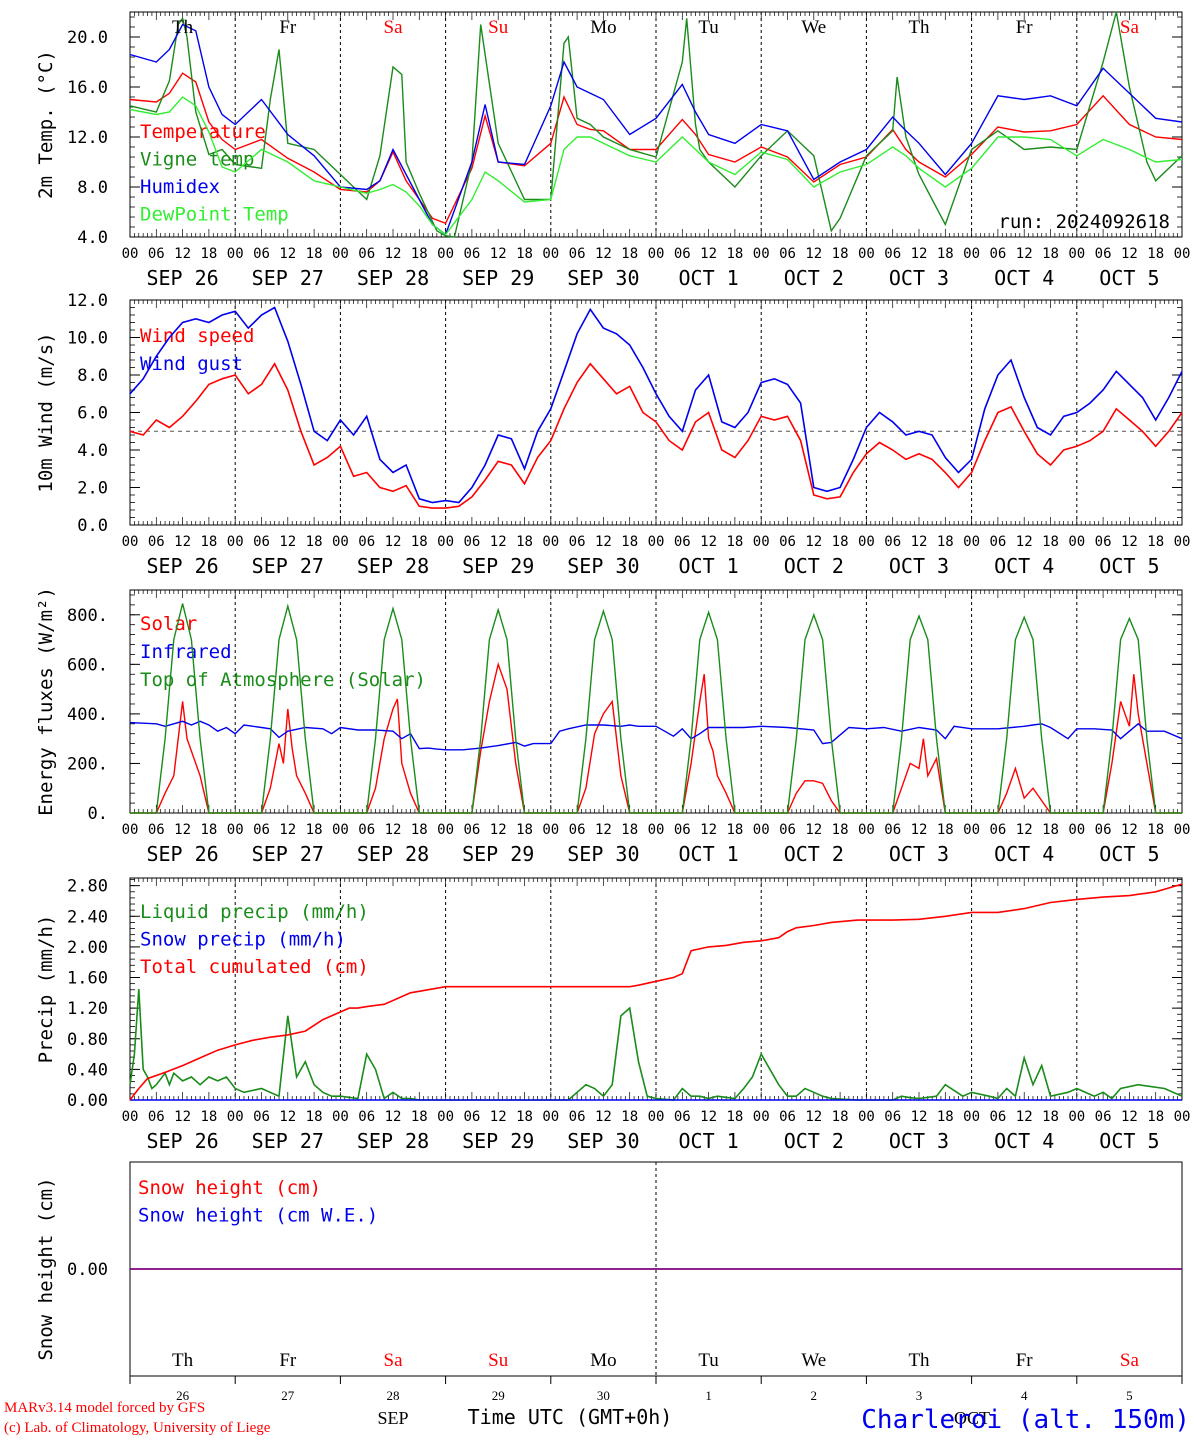 This screenshot has height=1440, width=1194. I want to click on y-tick-label: 2.0, so click(92, 489).